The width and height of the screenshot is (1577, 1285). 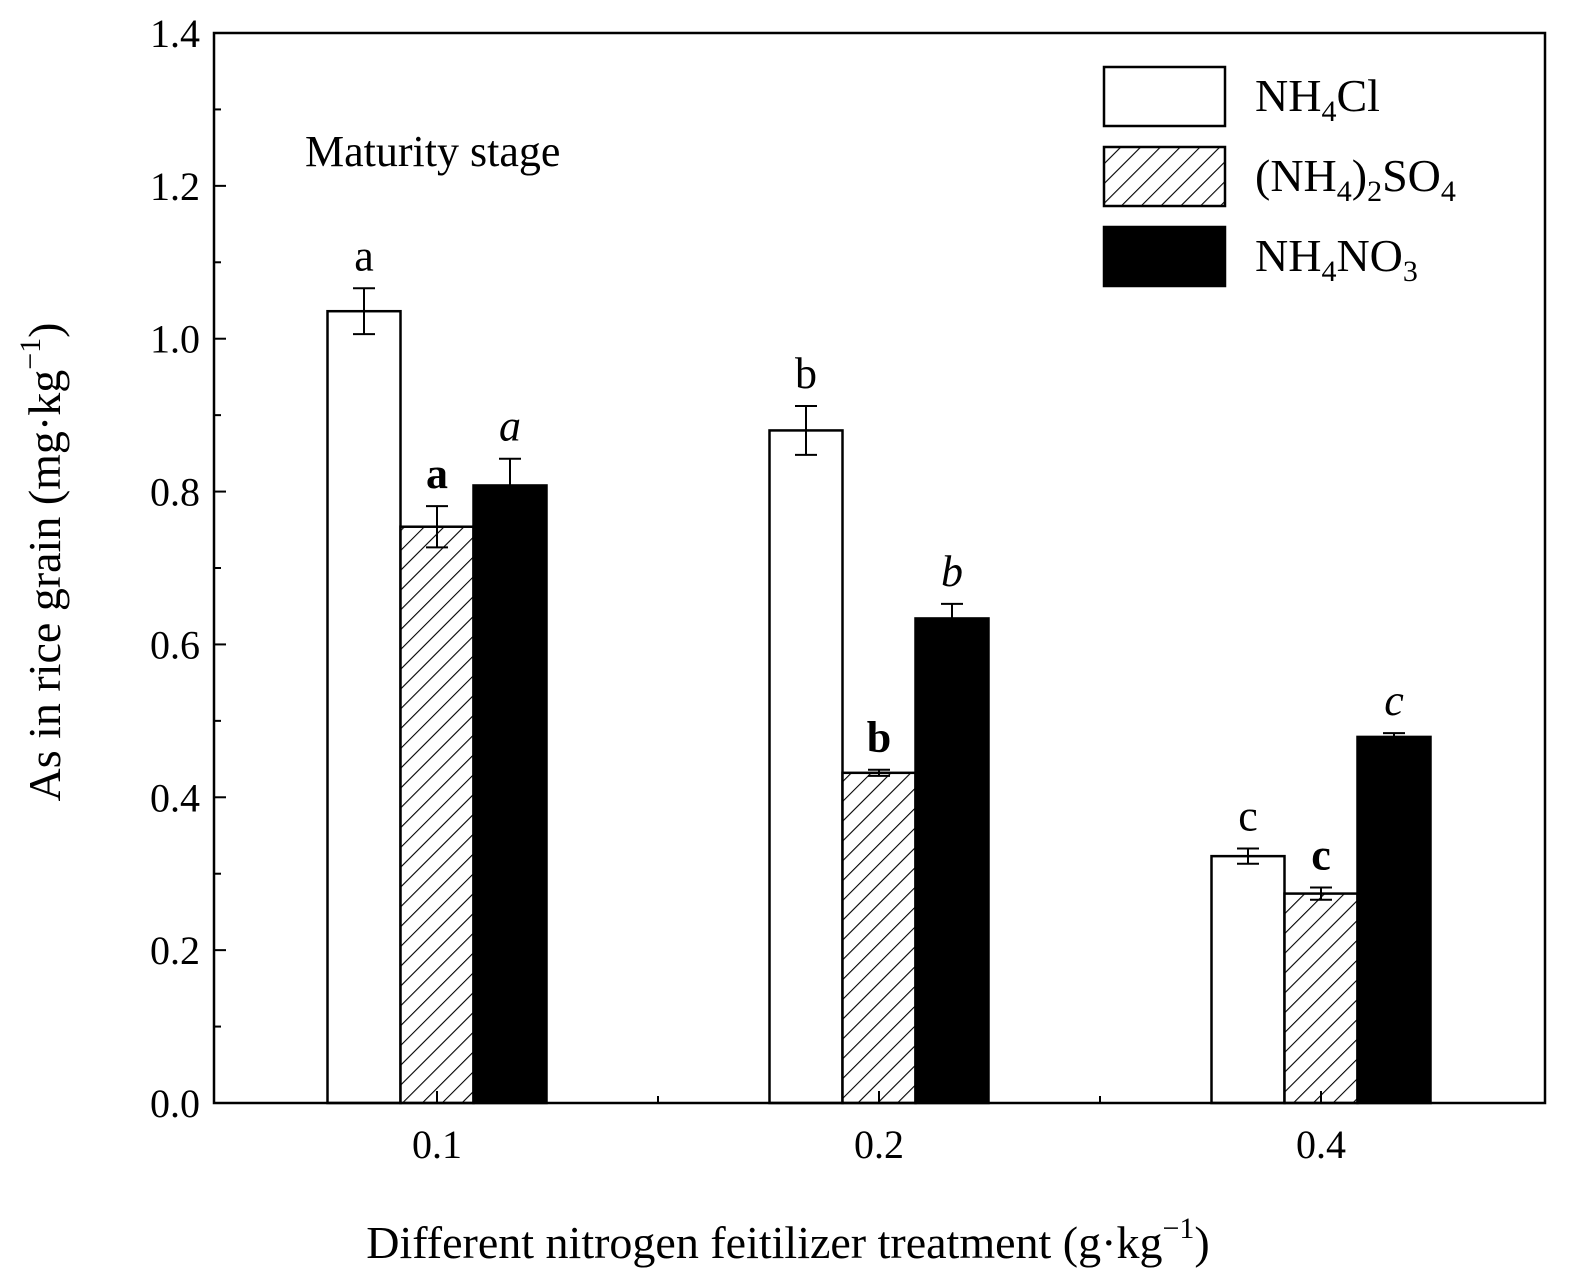 I want to click on significance-letter-(NH4)2SO4-0.2: b, so click(x=879, y=737).